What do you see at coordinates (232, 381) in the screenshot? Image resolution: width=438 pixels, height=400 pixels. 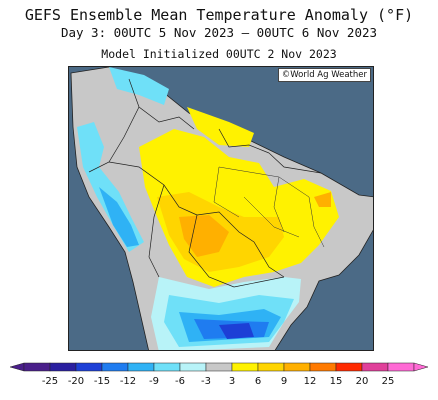 I see `colorbar-tick-label: 3` at bounding box center [232, 381].